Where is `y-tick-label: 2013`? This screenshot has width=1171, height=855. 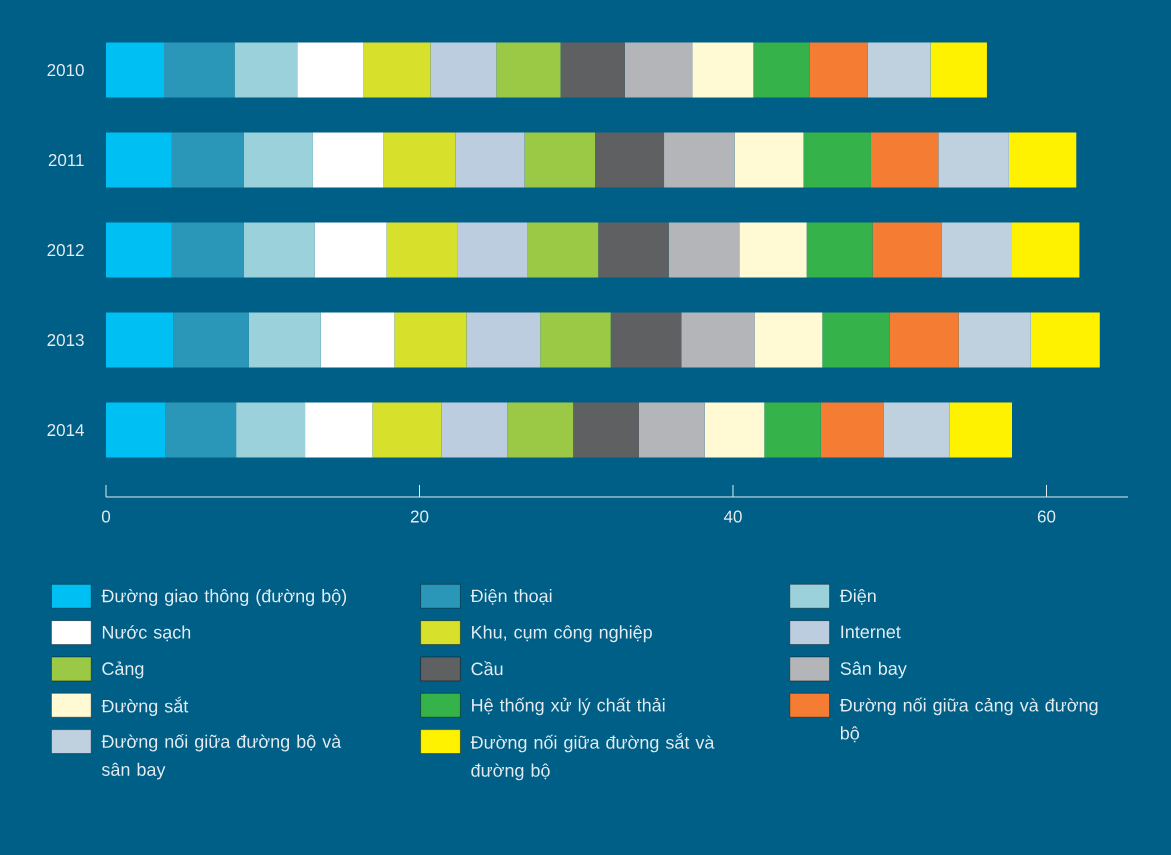
y-tick-label: 2013 is located at coordinates (65, 340).